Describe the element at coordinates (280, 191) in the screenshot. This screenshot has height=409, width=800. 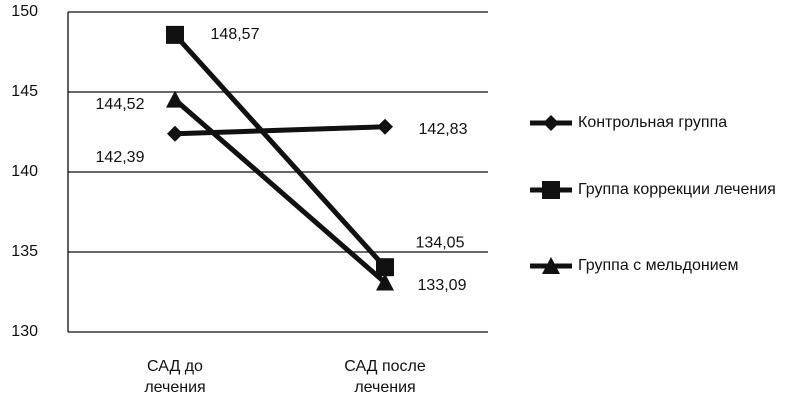
I see `line` at that location.